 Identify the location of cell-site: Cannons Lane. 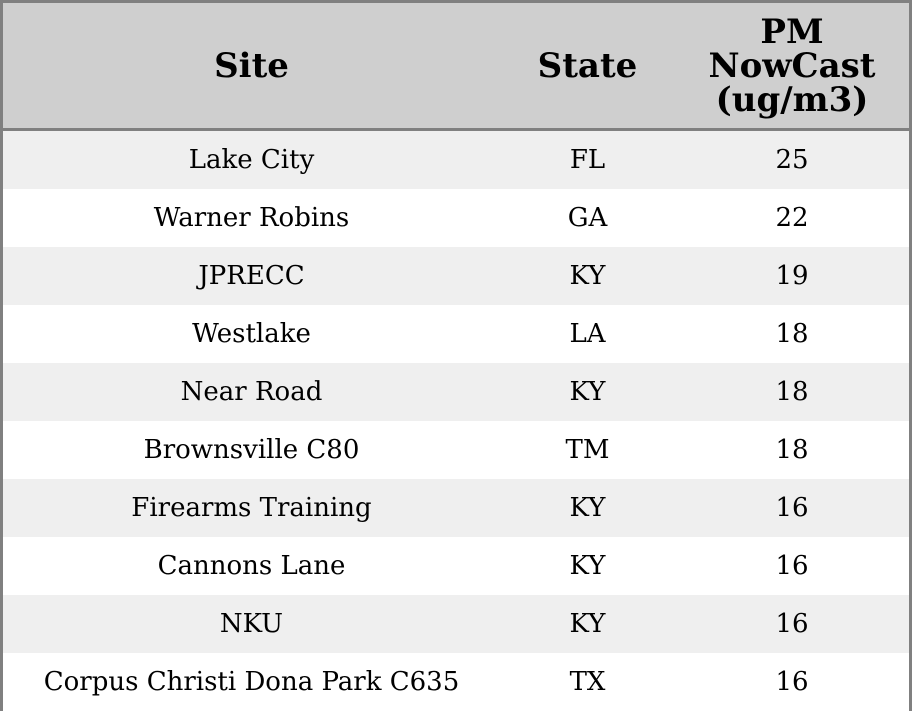
(251, 566).